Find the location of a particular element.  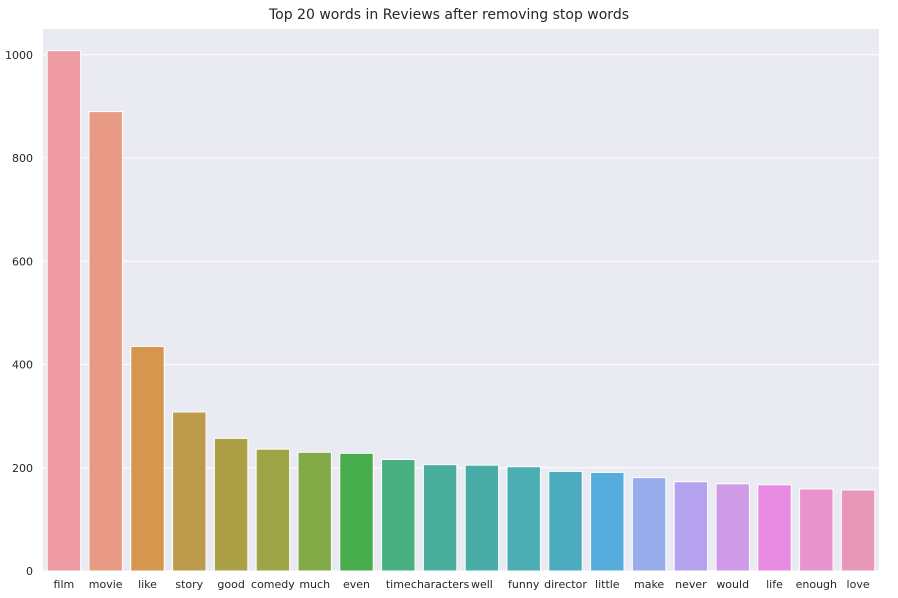

y-tick-label: 1000 is located at coordinates (19, 55).